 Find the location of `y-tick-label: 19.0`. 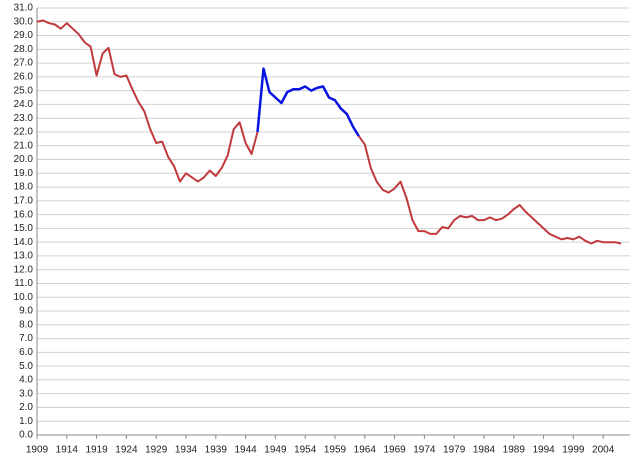

y-tick-label: 19.0 is located at coordinates (24, 173).